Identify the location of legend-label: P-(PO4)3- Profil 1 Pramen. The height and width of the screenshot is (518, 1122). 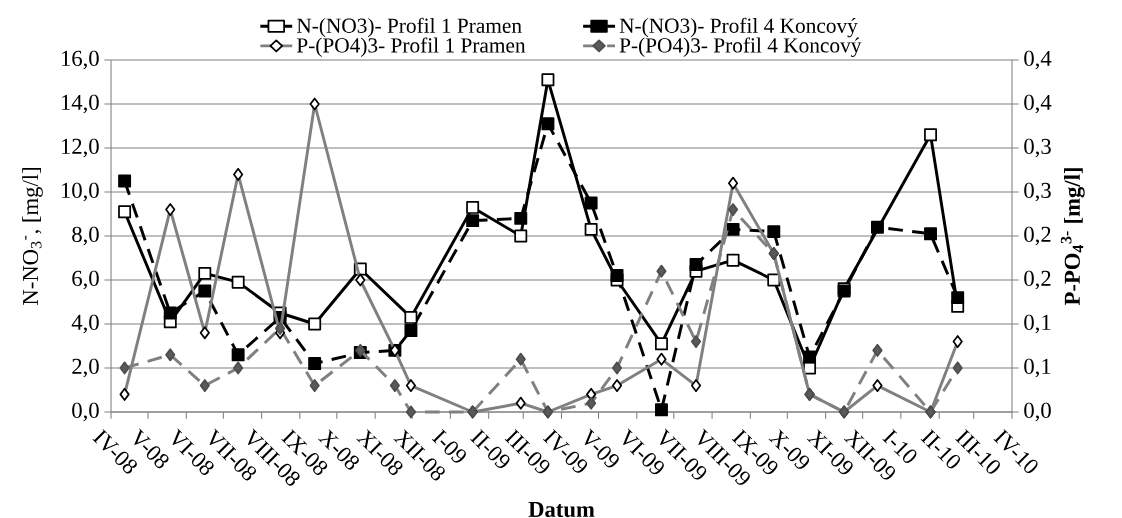
(411, 47).